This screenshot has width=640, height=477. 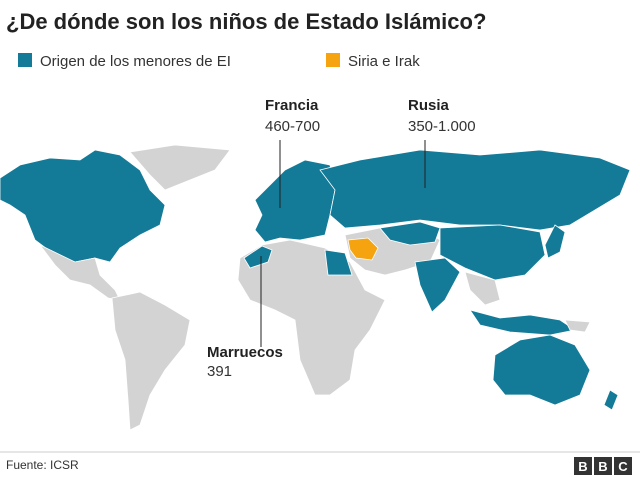 I want to click on logo-letter: C, so click(x=623, y=466).